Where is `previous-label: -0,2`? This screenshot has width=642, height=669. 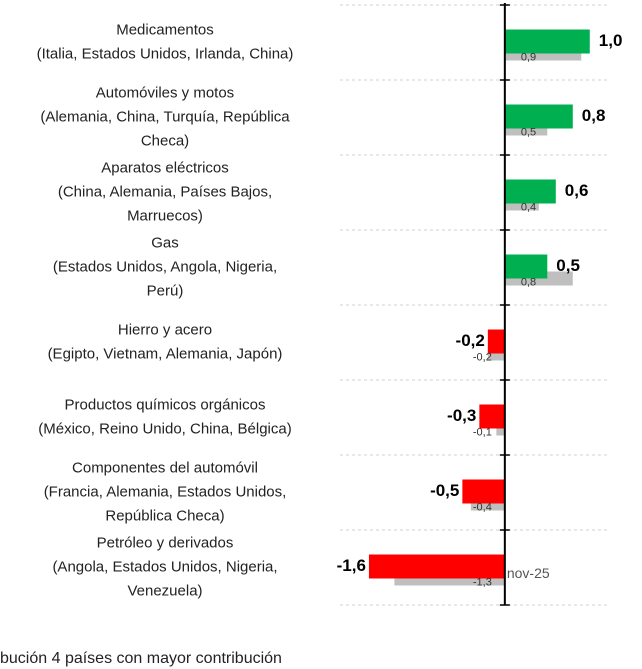 previous-label: -0,2 is located at coordinates (482, 357).